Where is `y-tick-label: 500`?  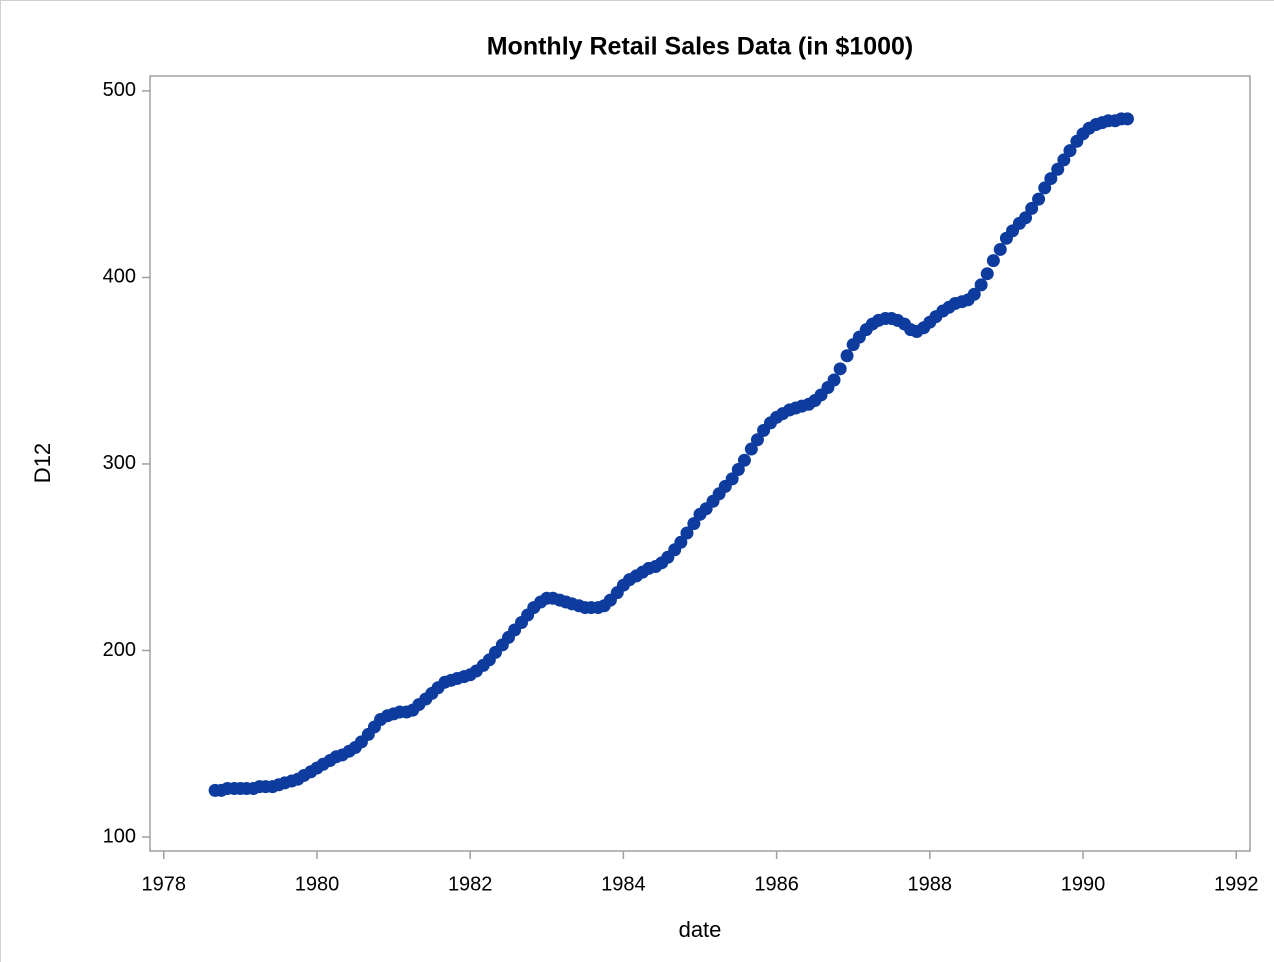 y-tick-label: 500 is located at coordinates (119, 90).